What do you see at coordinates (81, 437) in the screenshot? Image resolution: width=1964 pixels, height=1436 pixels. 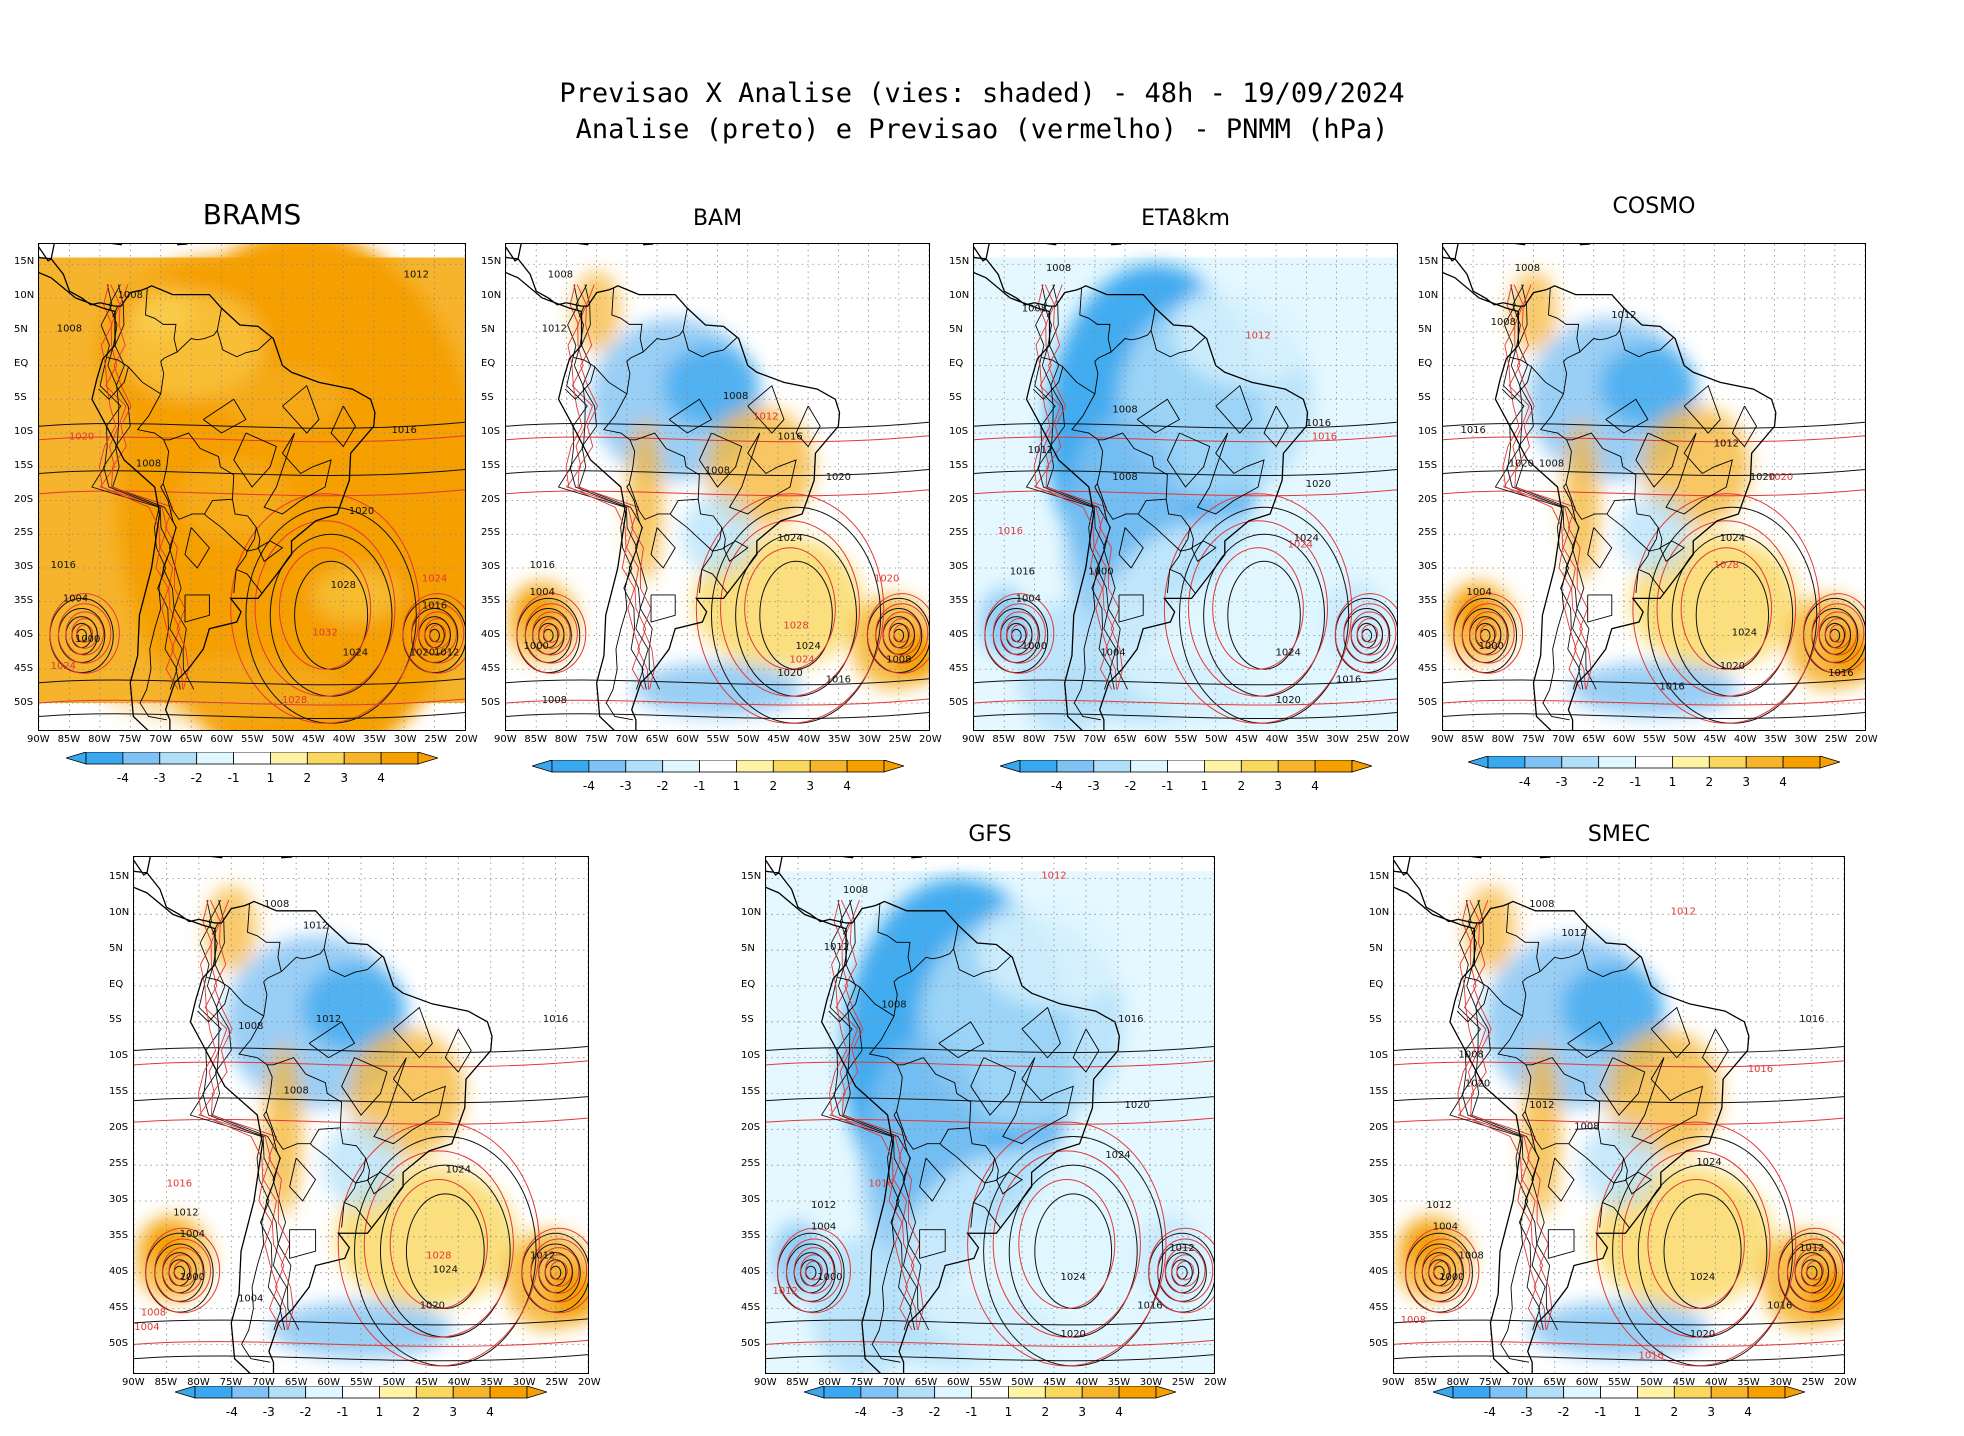 I see `contour-label: 1020` at bounding box center [81, 437].